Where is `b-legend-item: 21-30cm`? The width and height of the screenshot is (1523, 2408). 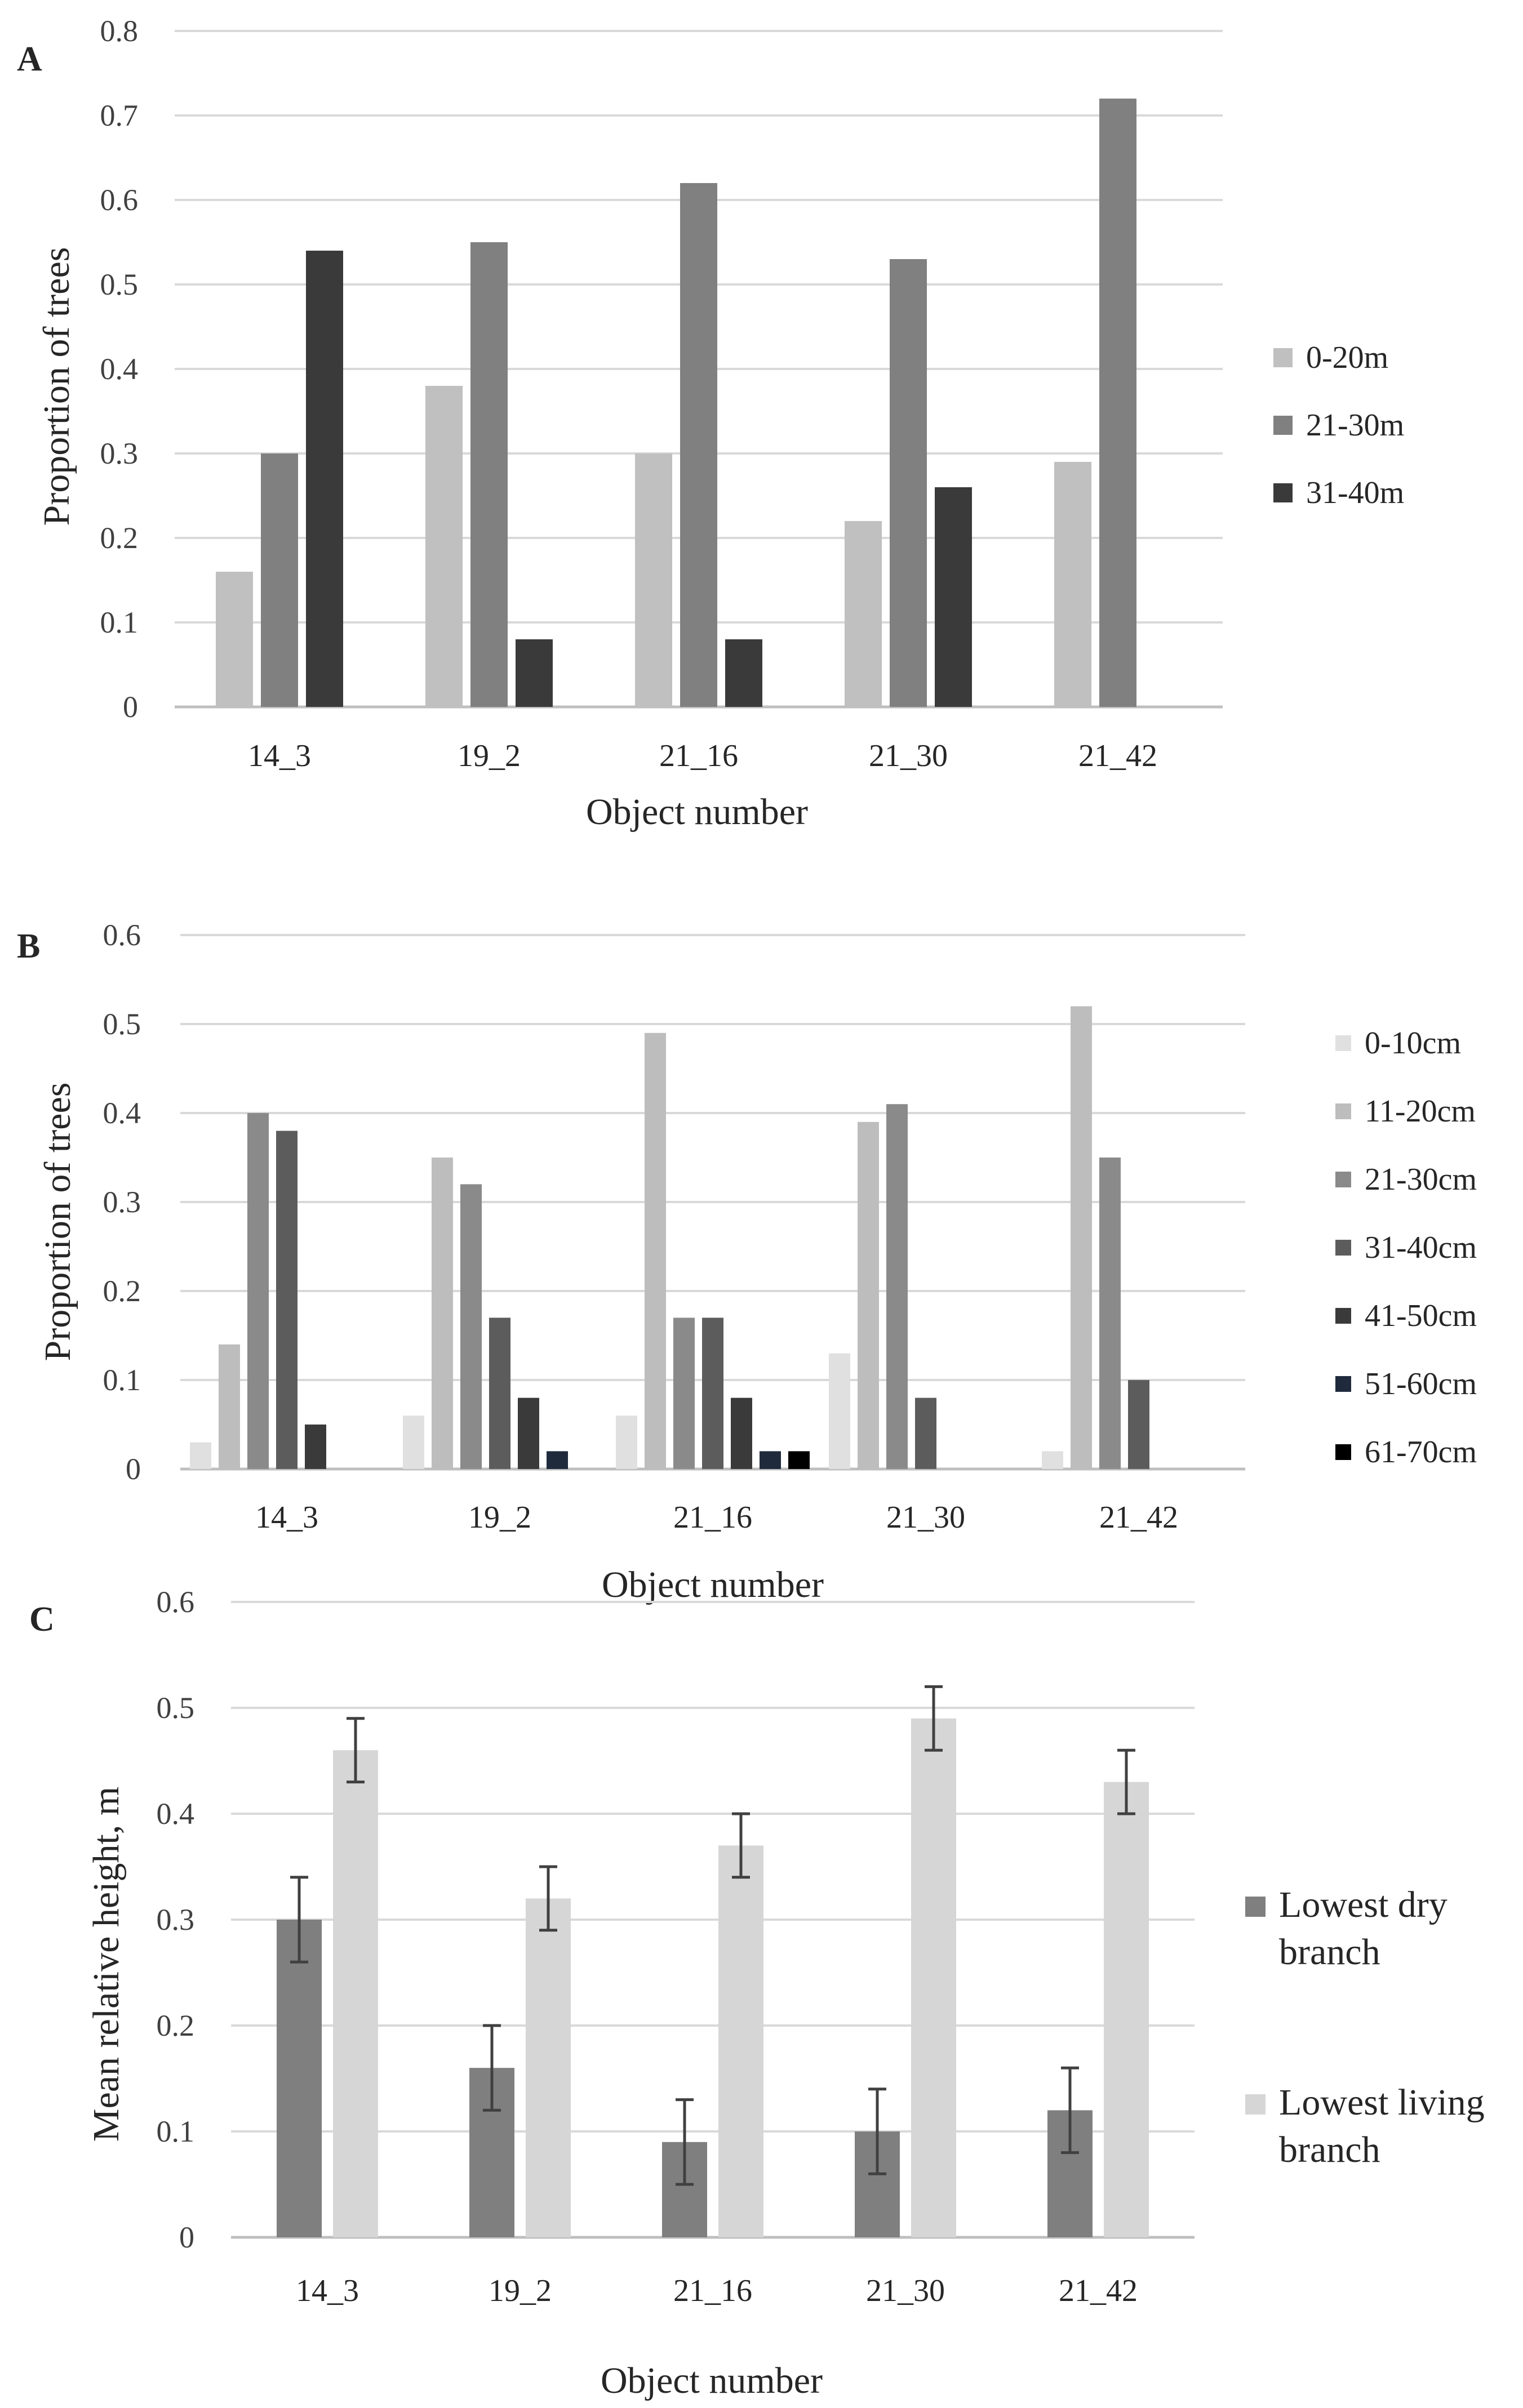
b-legend-item: 21-30cm is located at coordinates (1406, 1179).